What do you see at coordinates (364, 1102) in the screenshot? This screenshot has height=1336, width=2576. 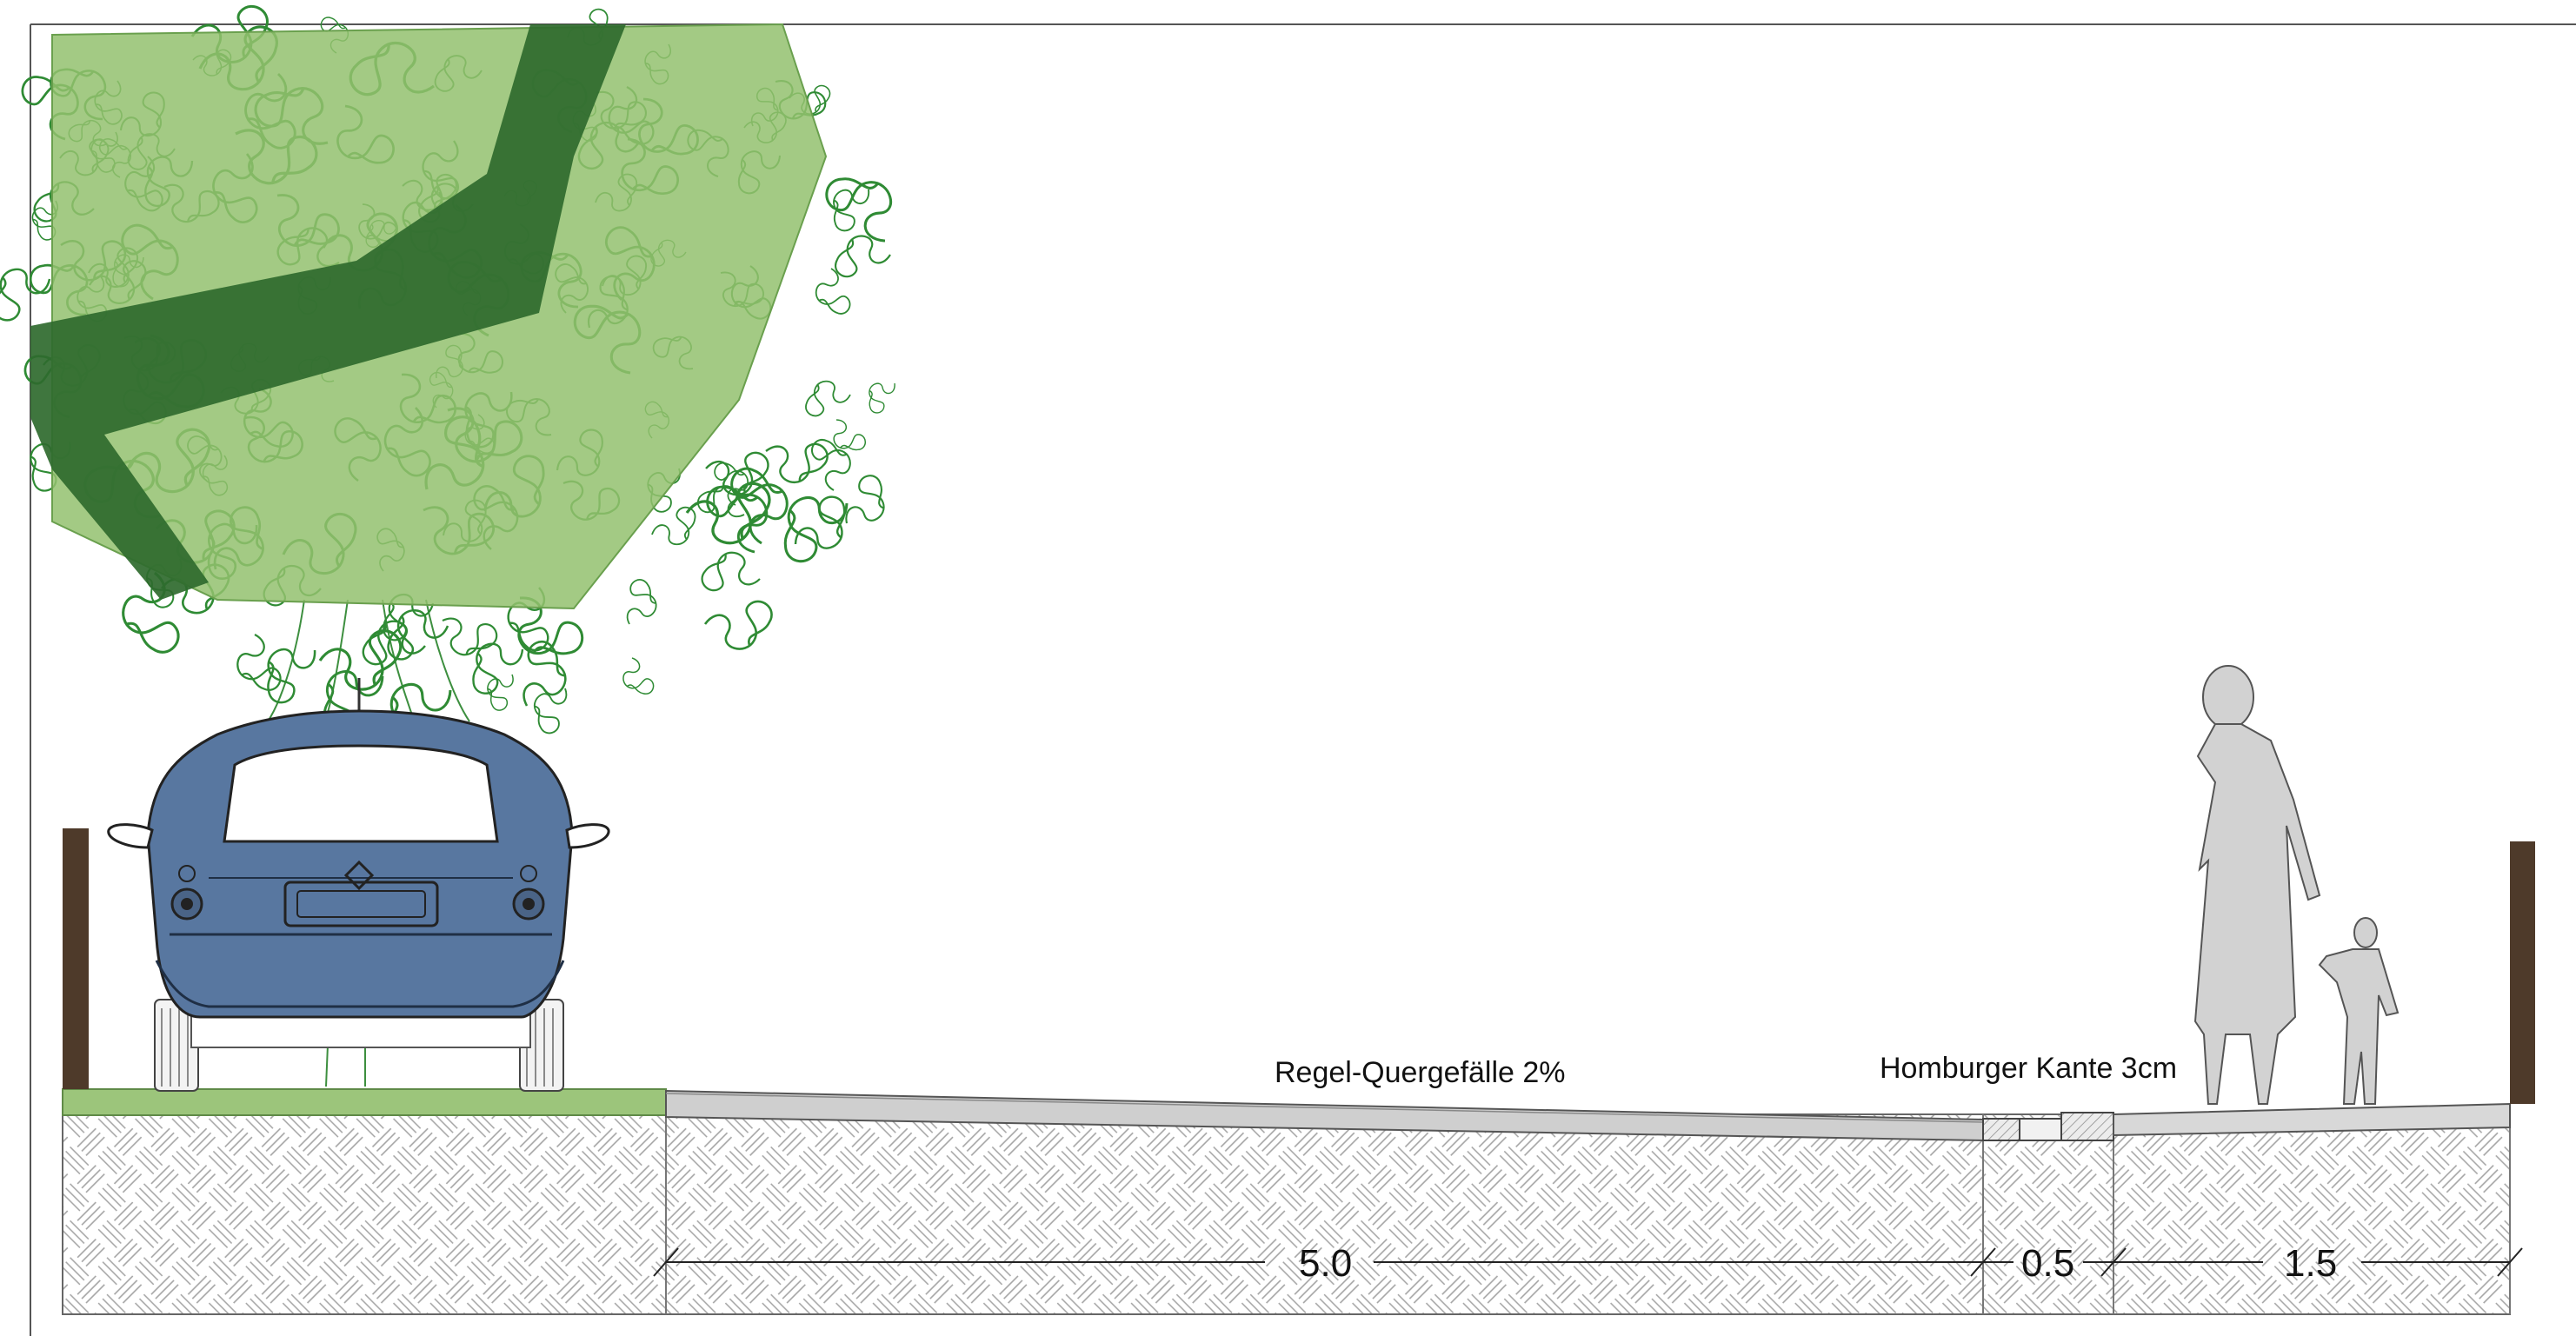 I see `grass-verge` at bounding box center [364, 1102].